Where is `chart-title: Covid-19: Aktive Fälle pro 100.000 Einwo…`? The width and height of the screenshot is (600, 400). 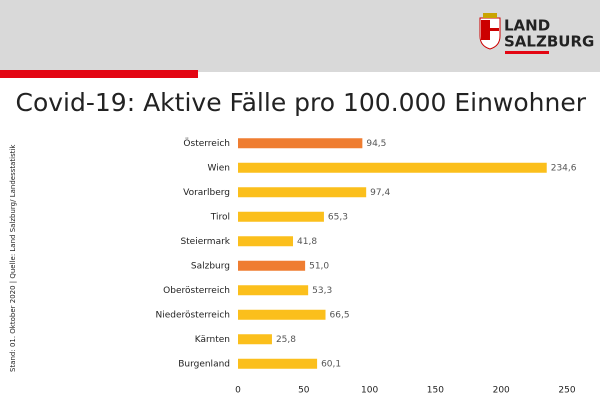
chart-title: Covid-19: Aktive Fälle pro 100.000 Einwo… is located at coordinates (301, 102).